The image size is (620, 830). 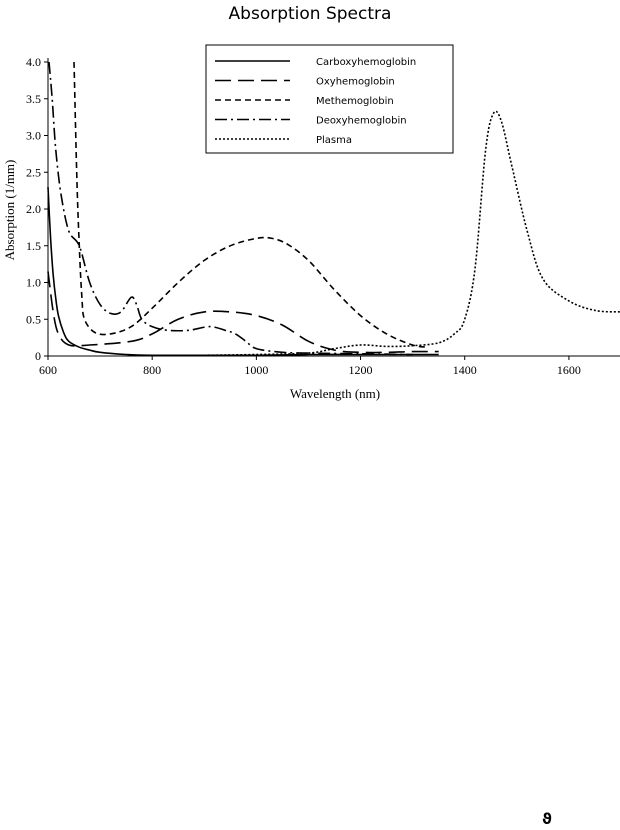 I want to click on x-tick-label: 1000, so click(x=256, y=370).